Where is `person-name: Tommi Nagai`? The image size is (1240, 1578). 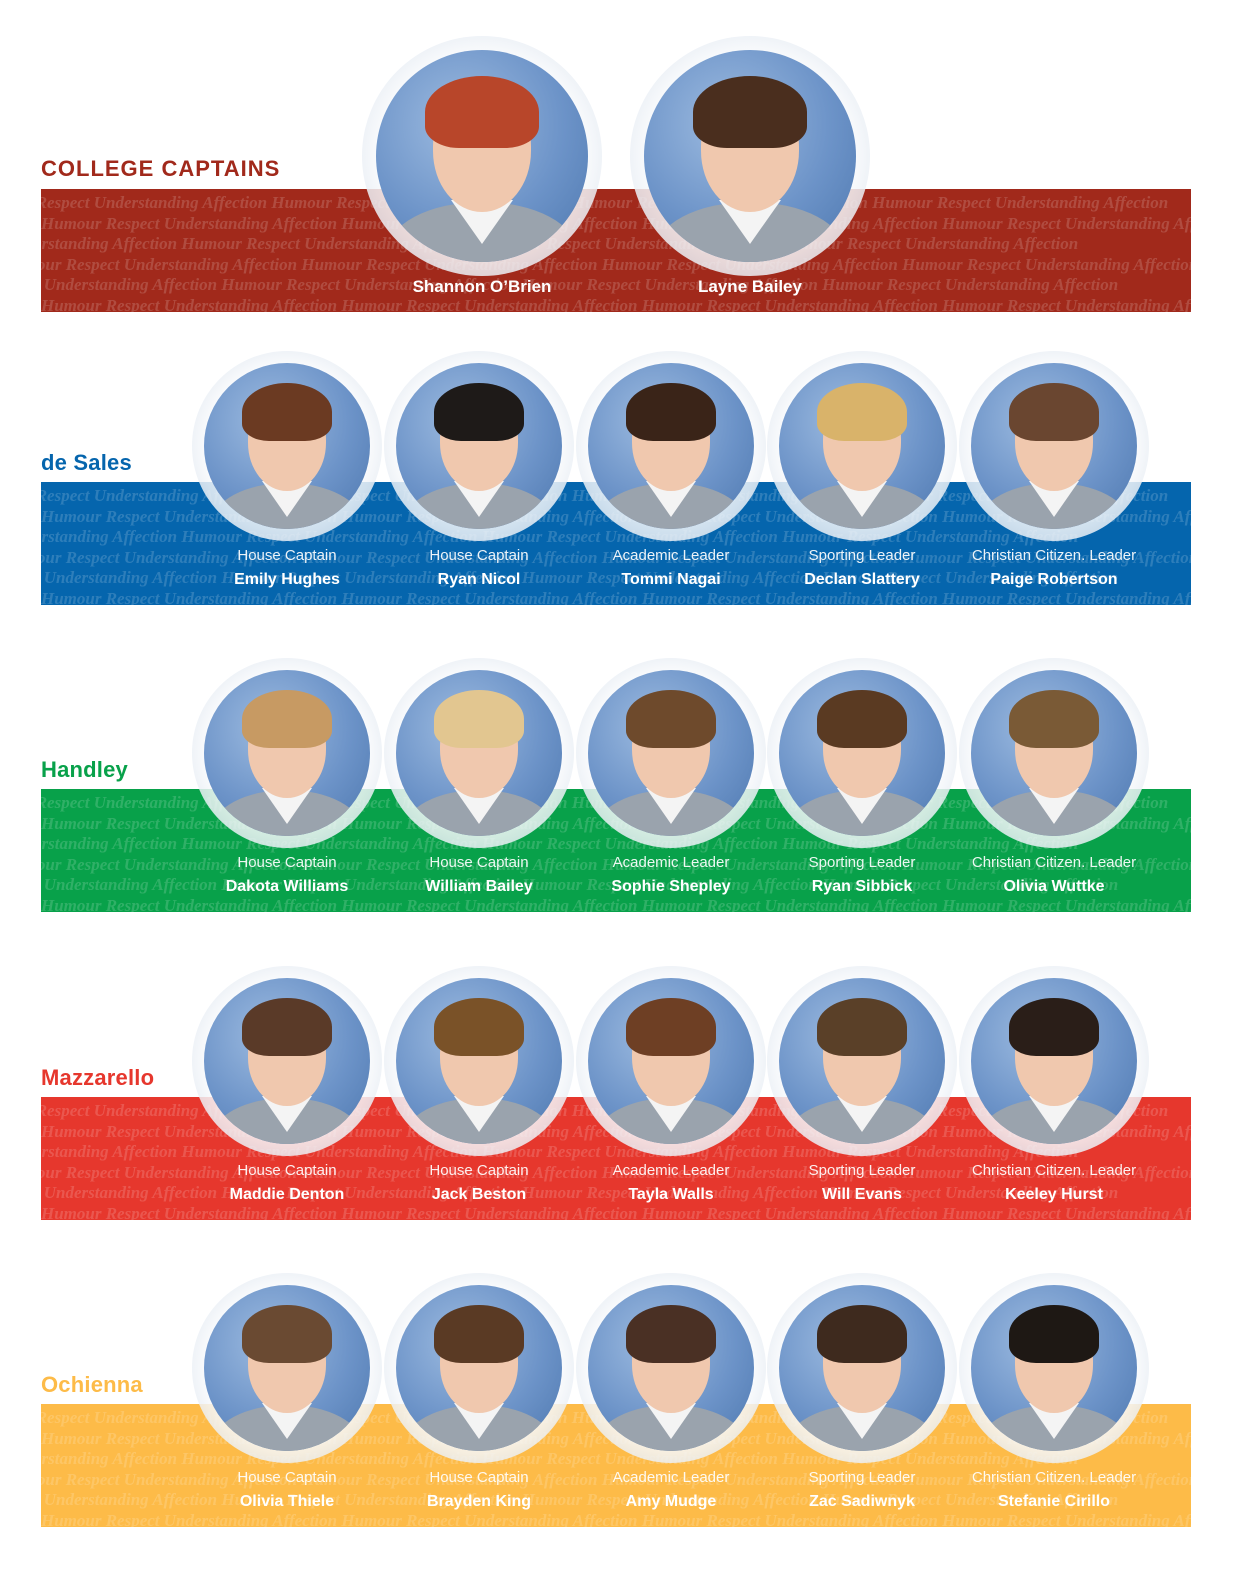 person-name: Tommi Nagai is located at coordinates (671, 579).